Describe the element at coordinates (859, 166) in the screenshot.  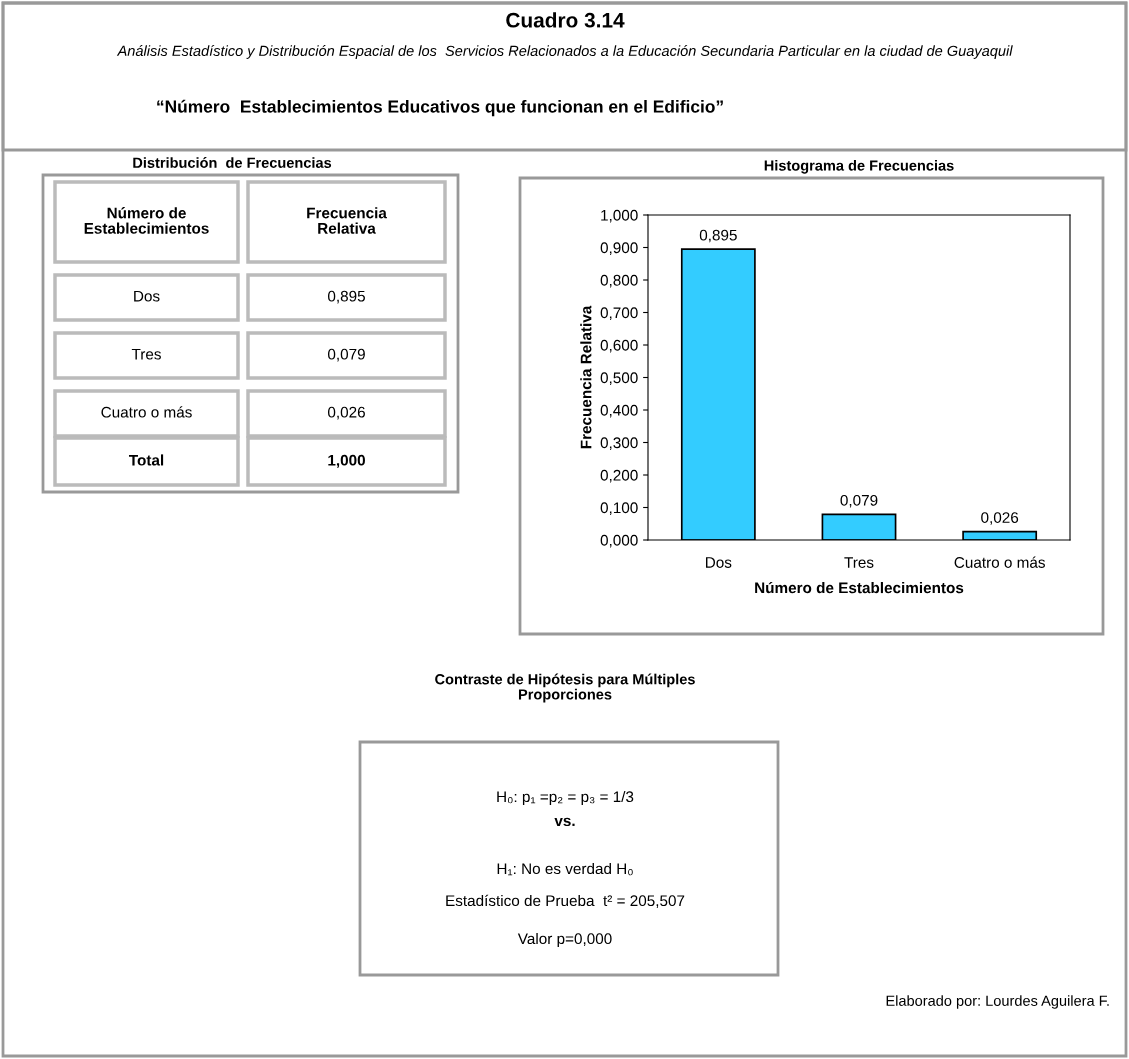
I see `chart-title: Histograma de Frecuencias` at that location.